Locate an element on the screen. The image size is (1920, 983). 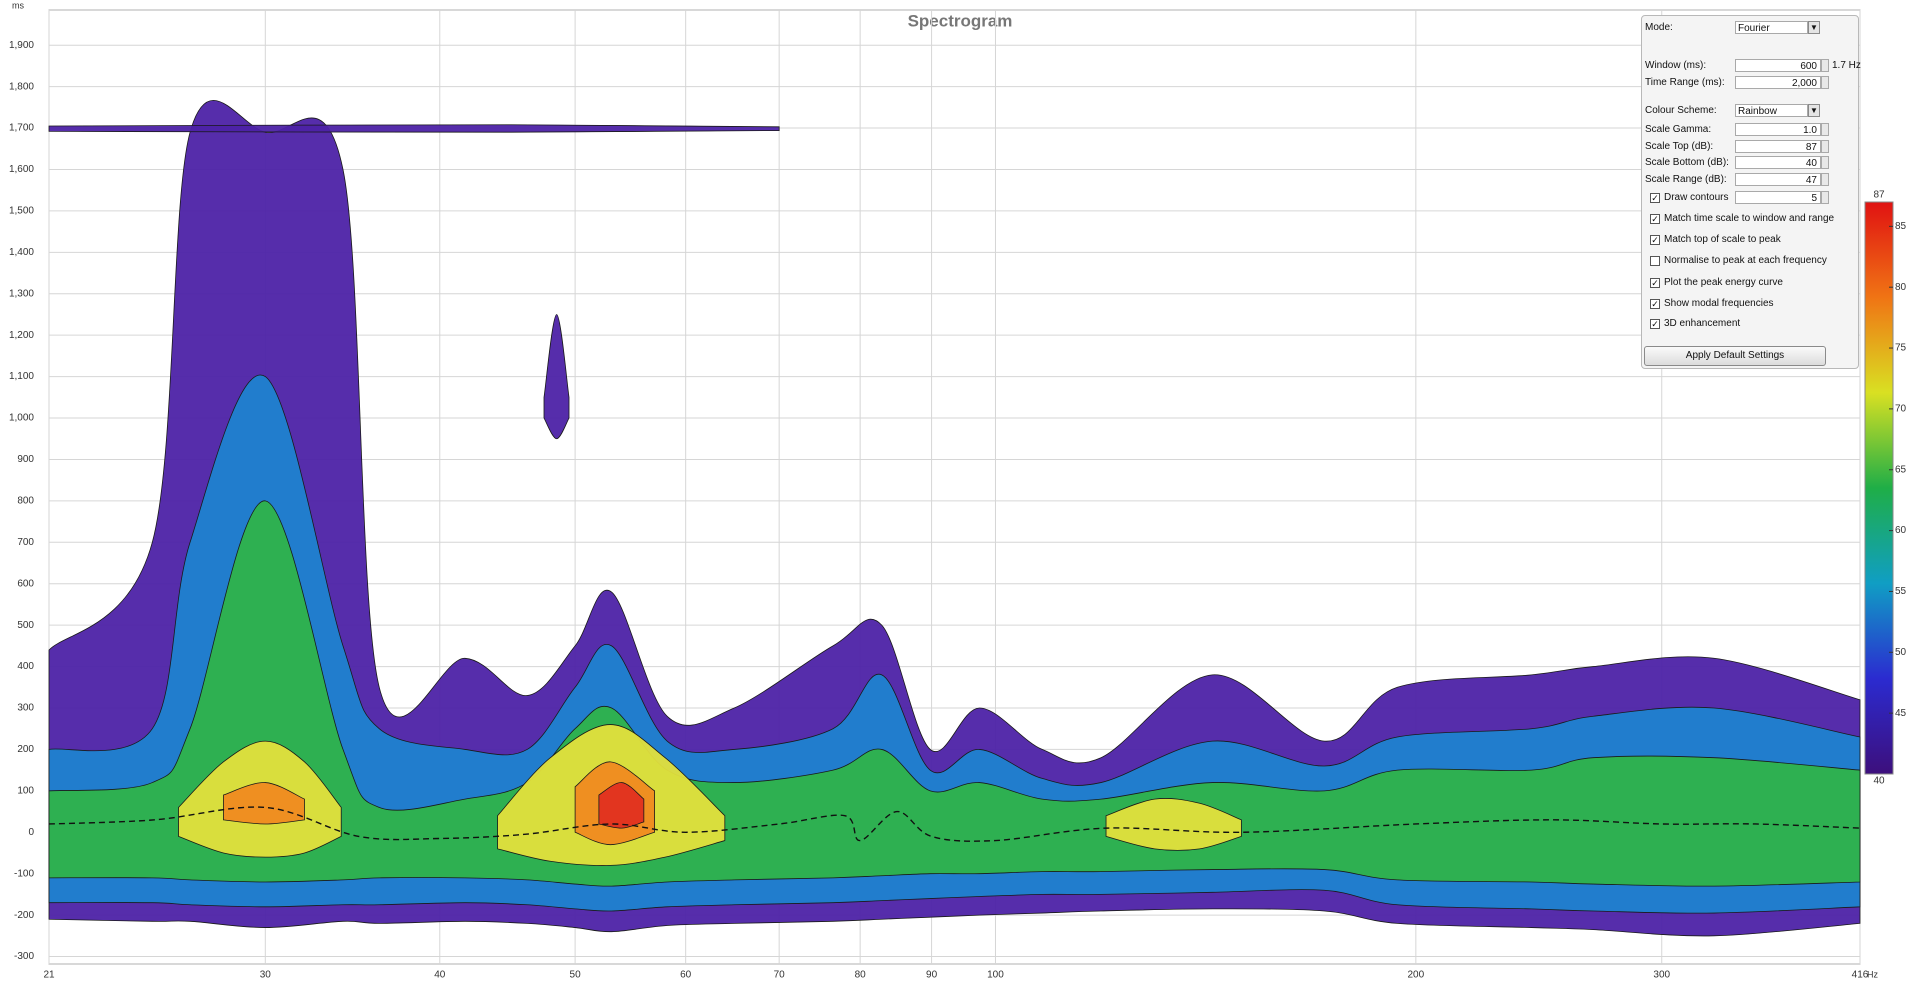
checkbox-label: Match top of scale to peak is located at coordinates (1722, 239).